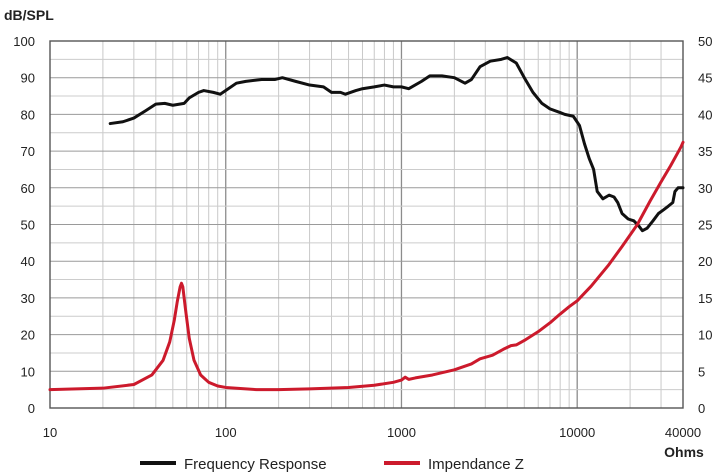 Image resolution: width=714 pixels, height=473 pixels. Describe the element at coordinates (28, 335) in the screenshot. I see `y-tick-label: 20` at that location.